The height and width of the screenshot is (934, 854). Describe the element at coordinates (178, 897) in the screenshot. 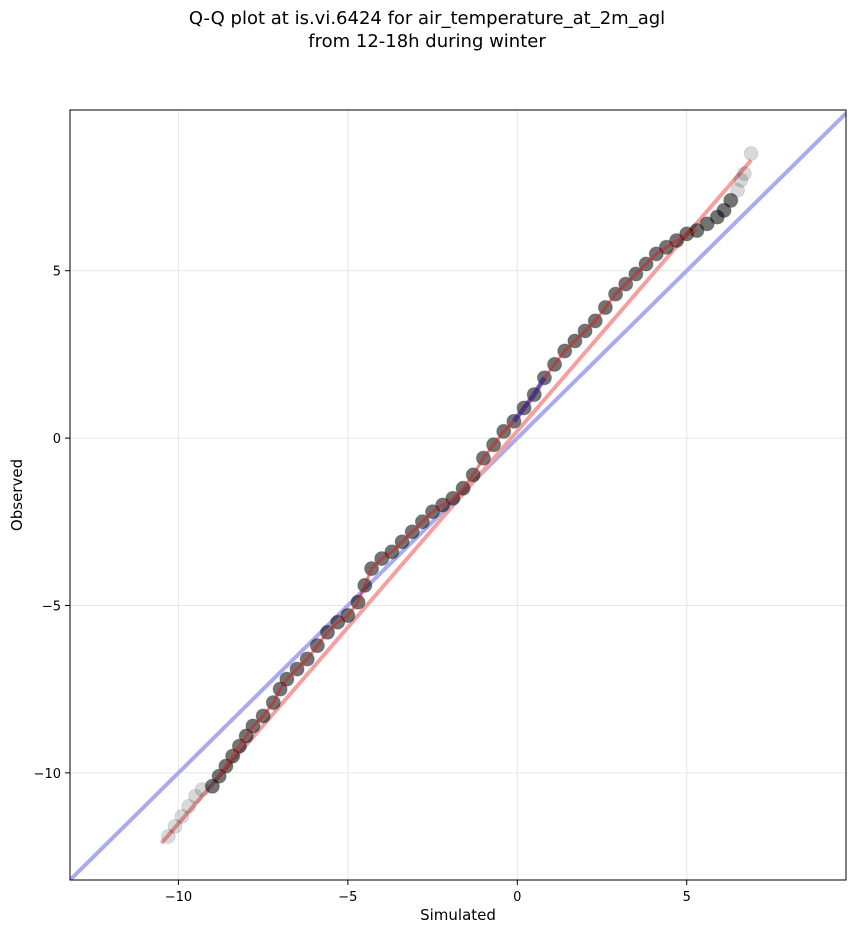

I see `x-tick-label: −10` at that location.